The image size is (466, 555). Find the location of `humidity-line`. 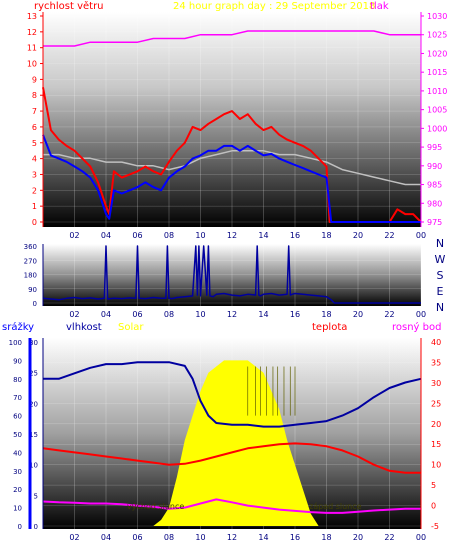

humidity-line is located at coordinates (232, 394).